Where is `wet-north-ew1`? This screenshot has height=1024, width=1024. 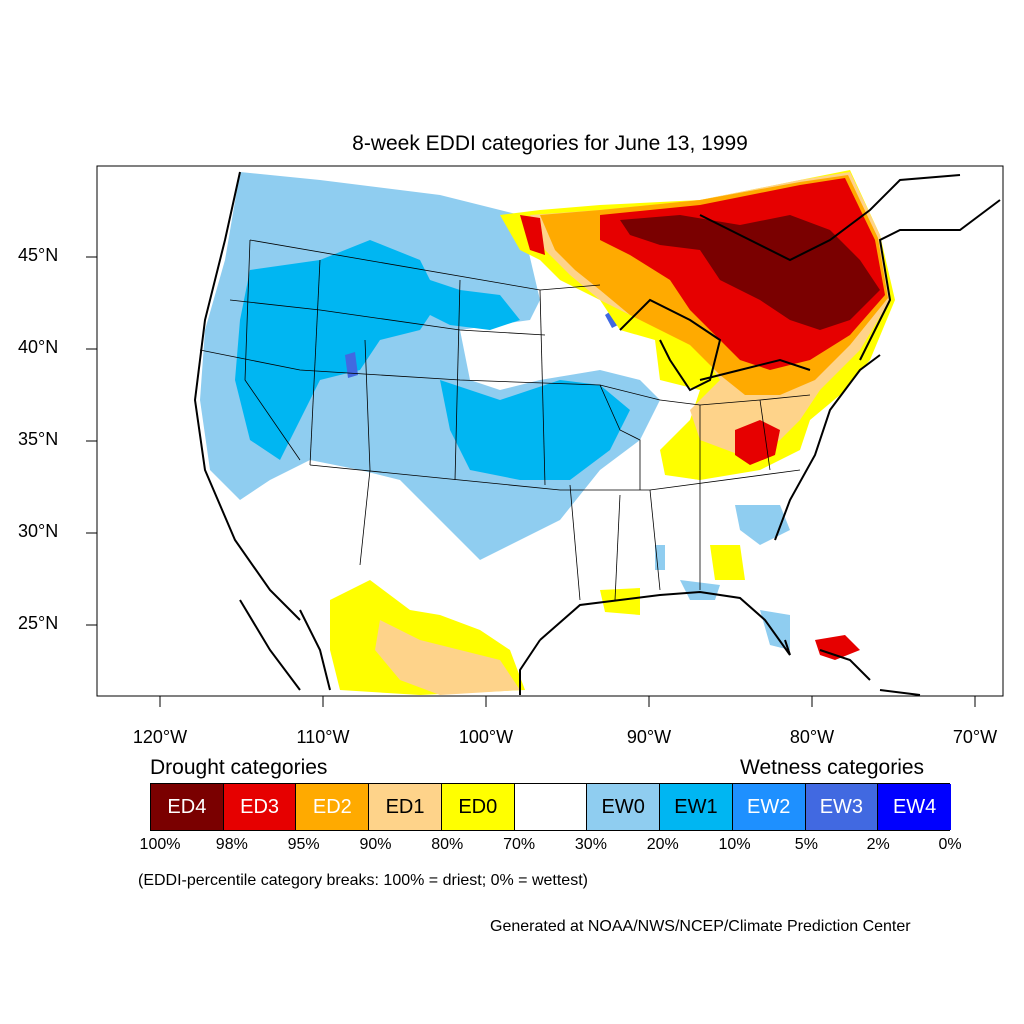
wet-north-ew1 is located at coordinates (420, 295).